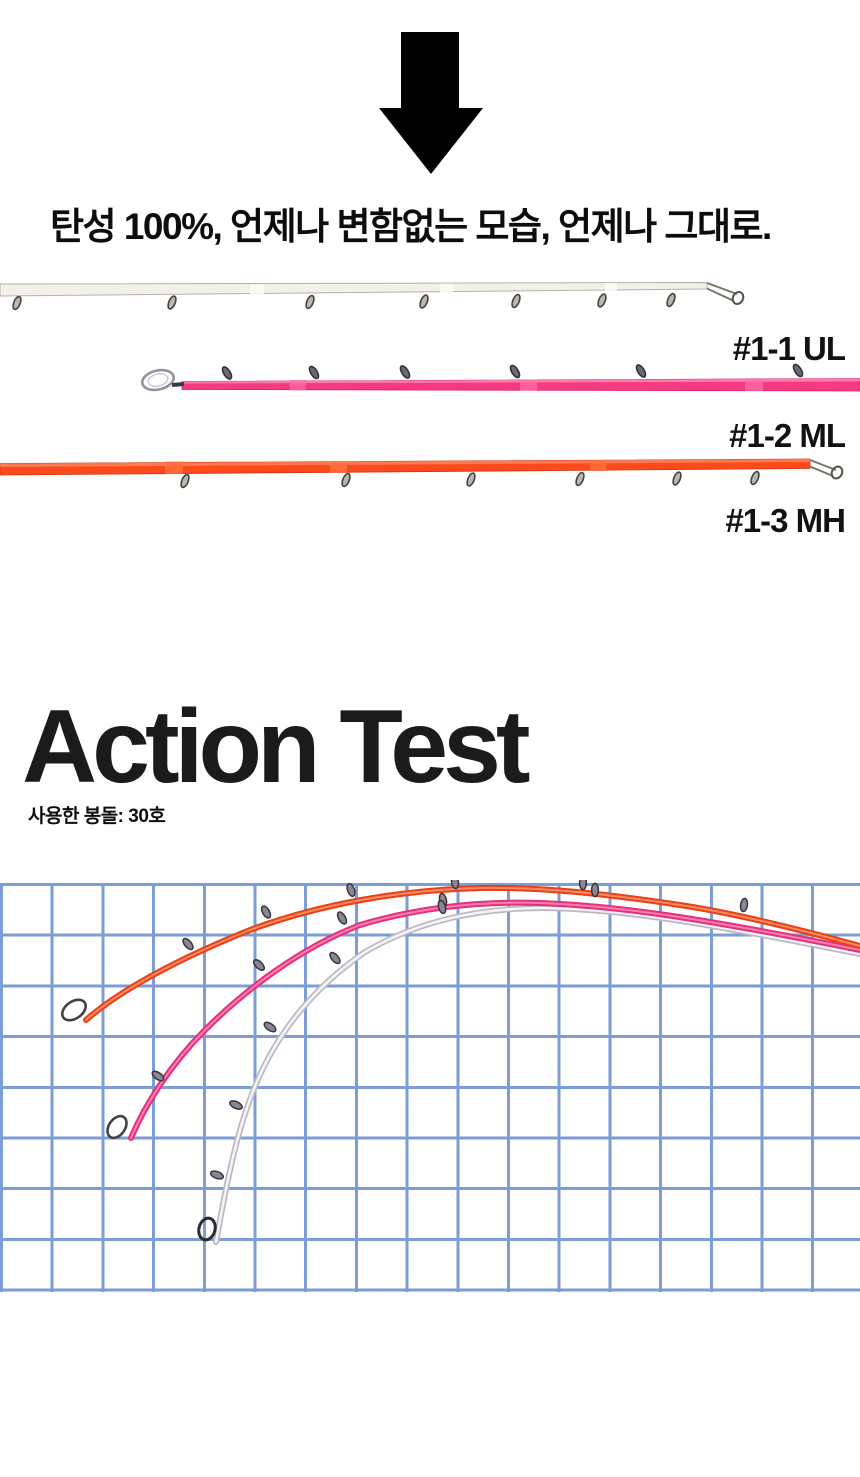 The width and height of the screenshot is (860, 1477). What do you see at coordinates (411, 226) in the screenshot?
I see `tagline-text: 탄성 100%, 언제나 변함없는 모습, 언제나 그대로.` at bounding box center [411, 226].